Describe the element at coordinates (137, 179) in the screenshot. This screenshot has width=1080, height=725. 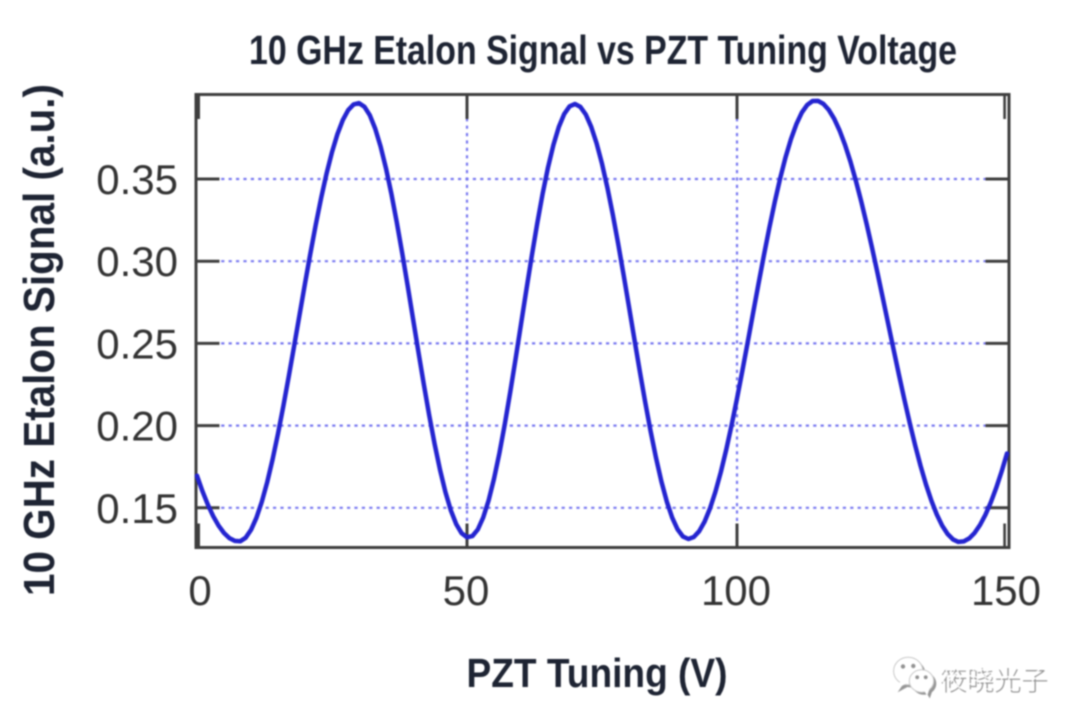
I see `svg-text: 0.35` at that location.